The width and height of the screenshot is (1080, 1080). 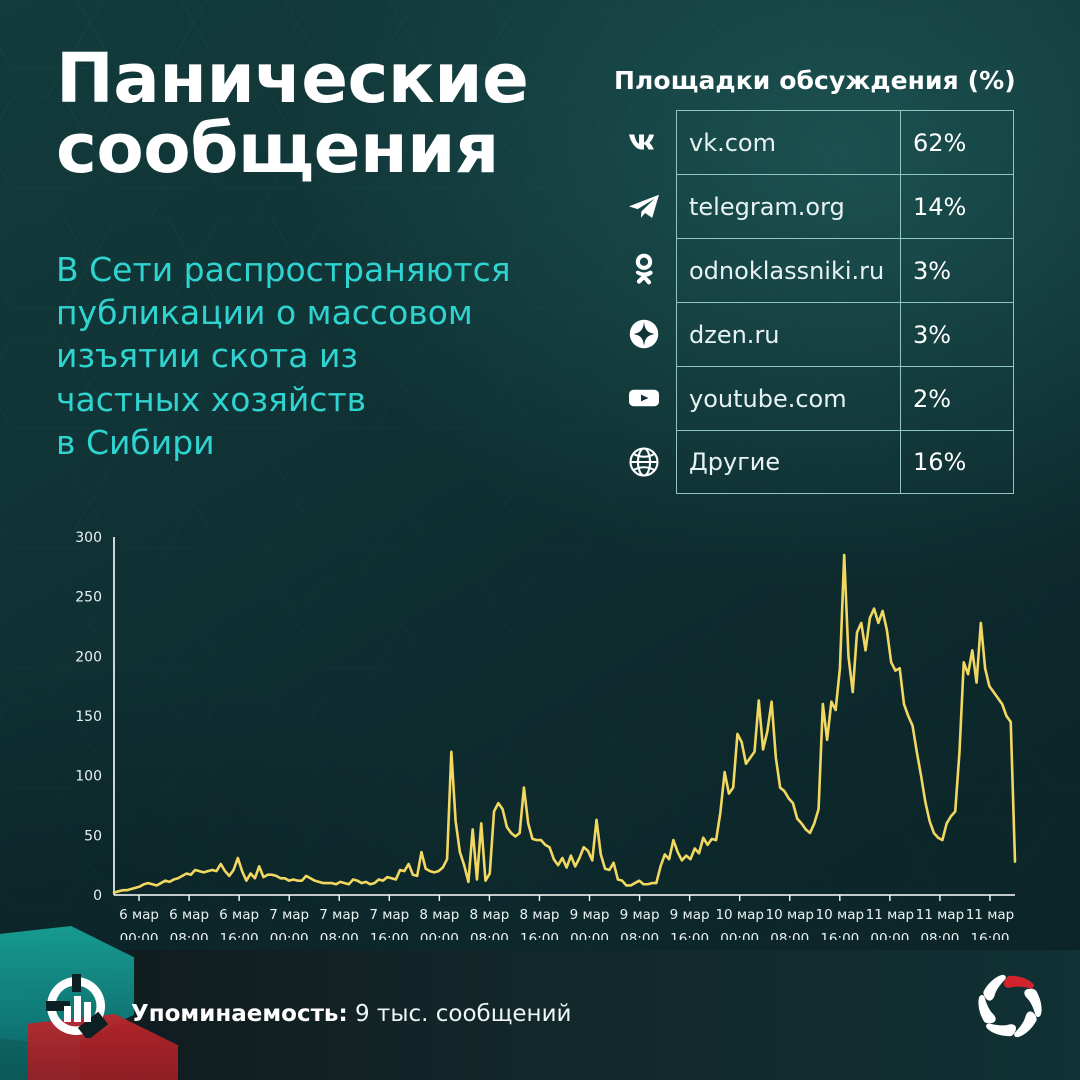 What do you see at coordinates (463, 1014) in the screenshot?
I see `footer-value: 9 тыс. сообщений` at bounding box center [463, 1014].